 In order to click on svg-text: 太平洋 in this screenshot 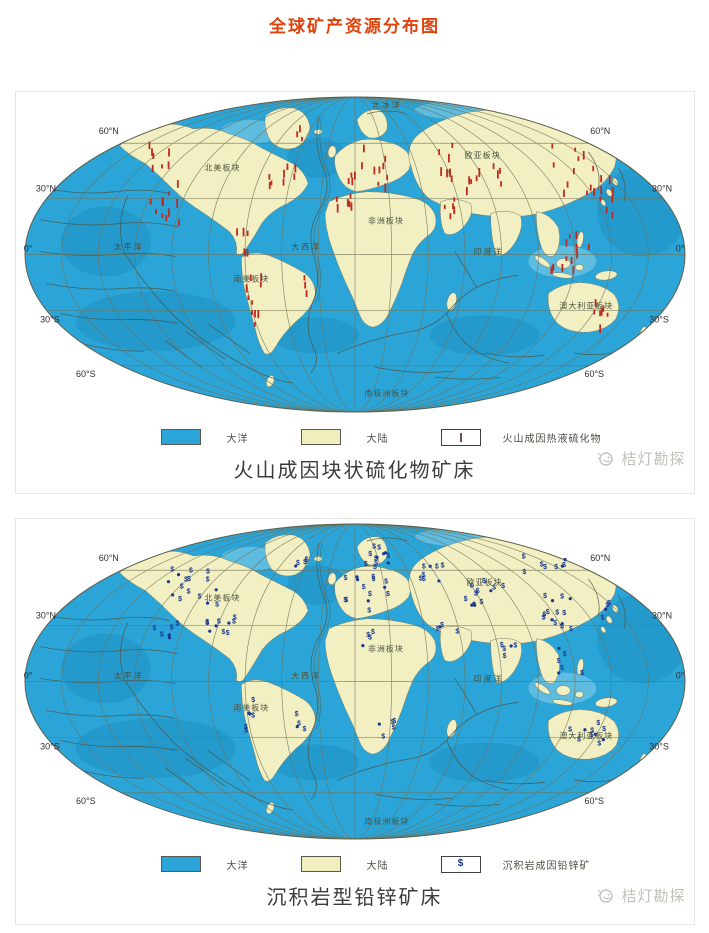, I will do `click(128, 247)`.